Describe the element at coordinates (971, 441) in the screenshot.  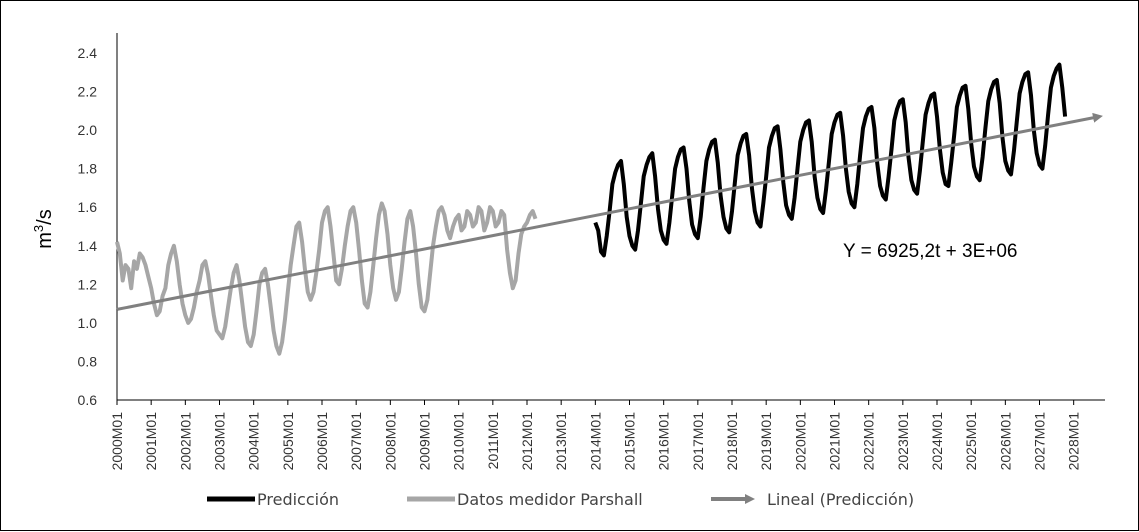
I see `x-tick-label: 2025M01` at that location.